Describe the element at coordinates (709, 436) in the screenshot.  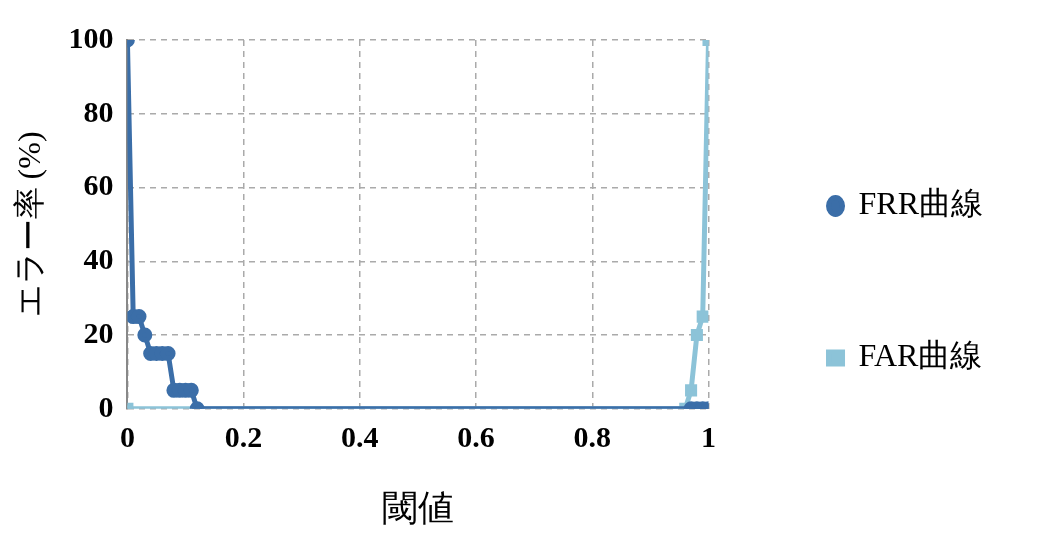
I see `x-tick-label: 1` at that location.